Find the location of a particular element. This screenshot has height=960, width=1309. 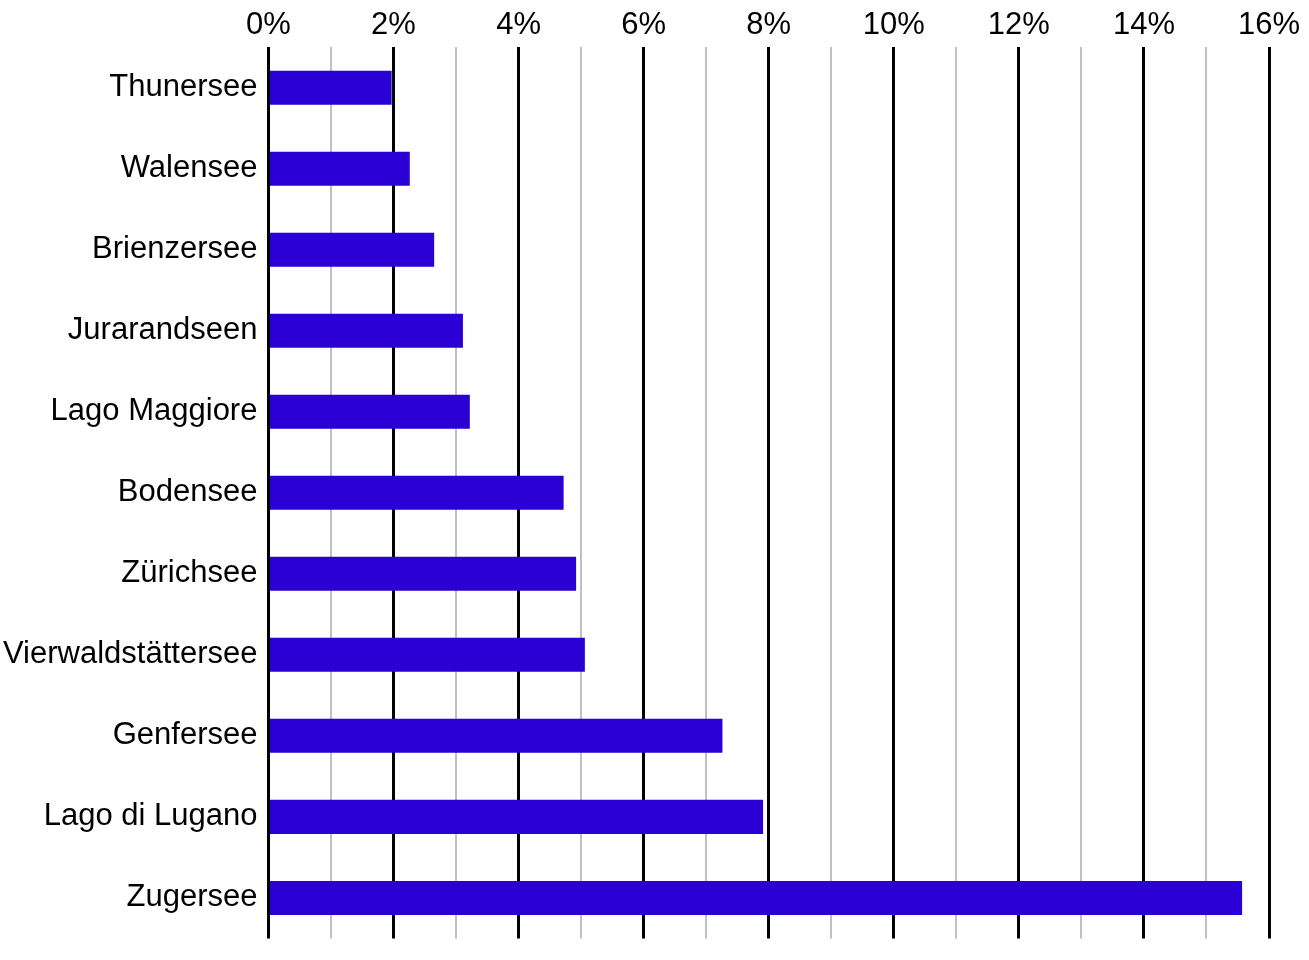

y-tick-label: Zürichsee is located at coordinates (189, 572).